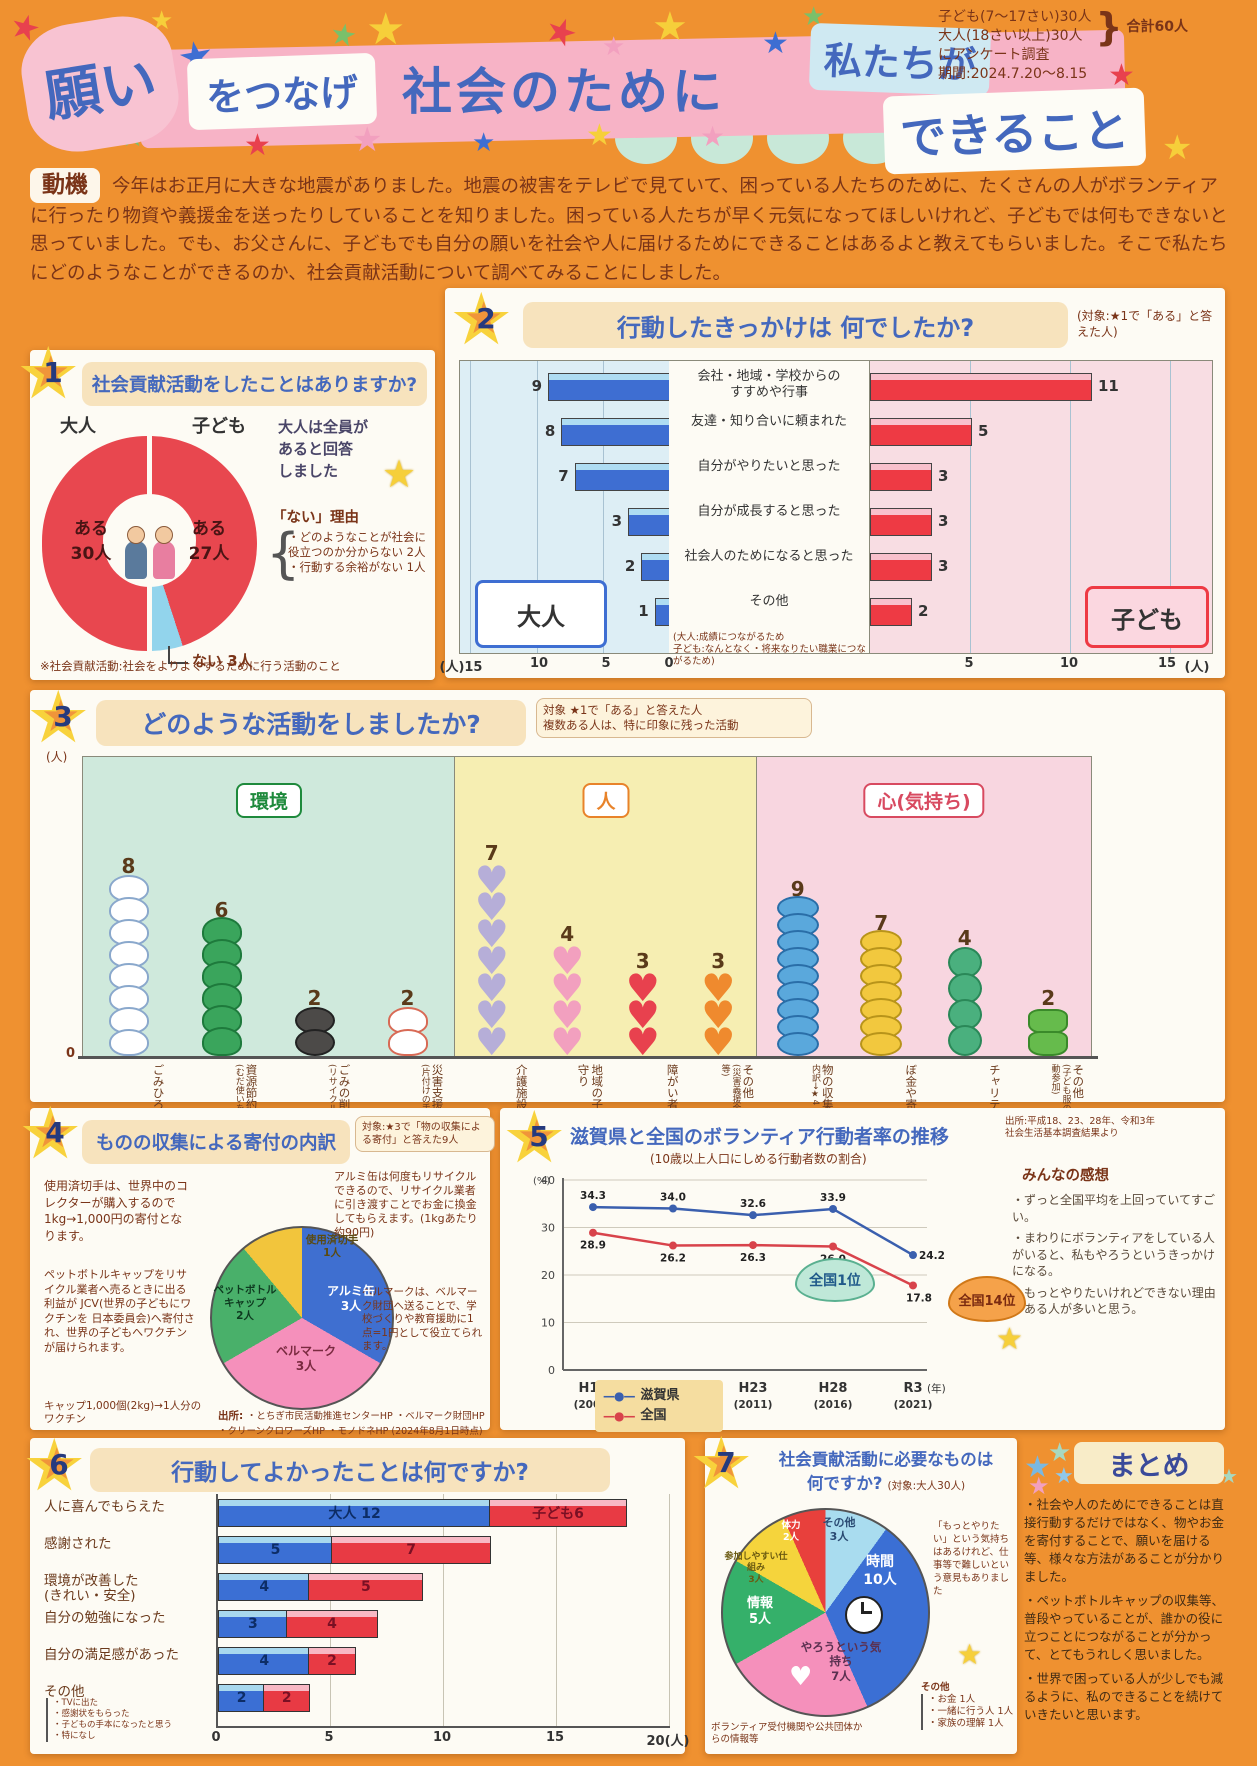 This screenshot has height=1766, width=1257. What do you see at coordinates (768, 421) in the screenshot?
I see `category-label: 友達・知り合いに頼まれた` at bounding box center [768, 421].